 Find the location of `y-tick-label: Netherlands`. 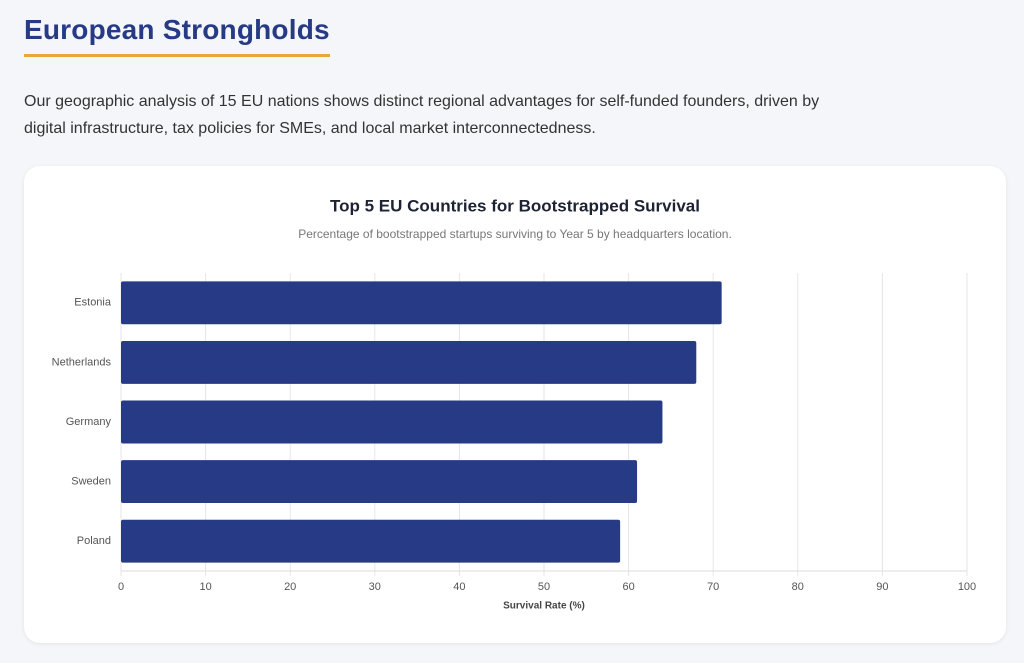

y-tick-label: Netherlands is located at coordinates (82, 362).